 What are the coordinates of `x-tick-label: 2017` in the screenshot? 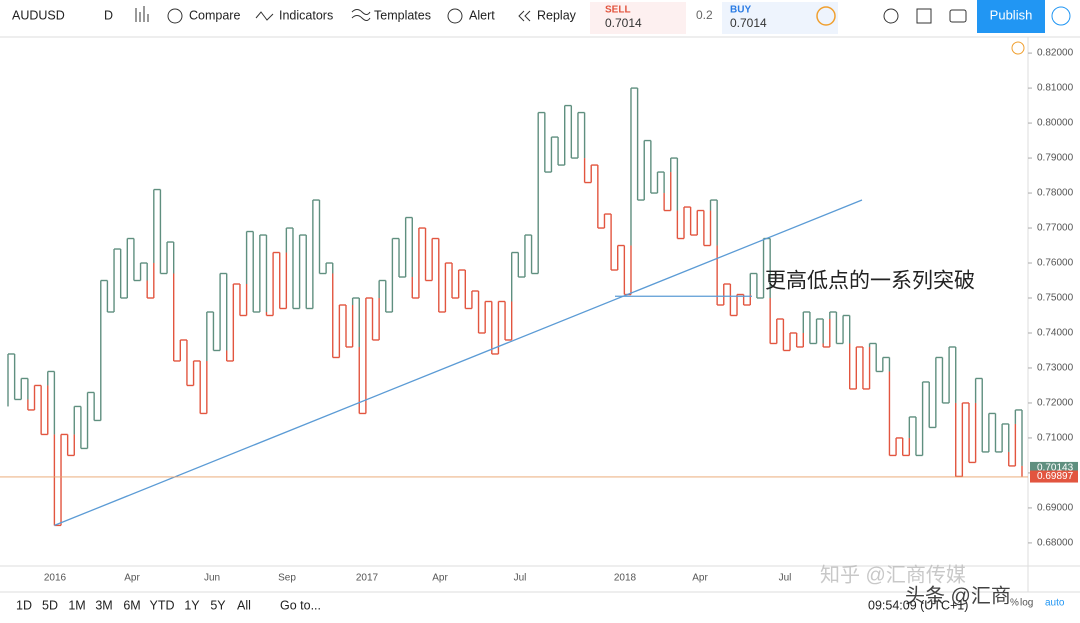 It's located at (367, 578).